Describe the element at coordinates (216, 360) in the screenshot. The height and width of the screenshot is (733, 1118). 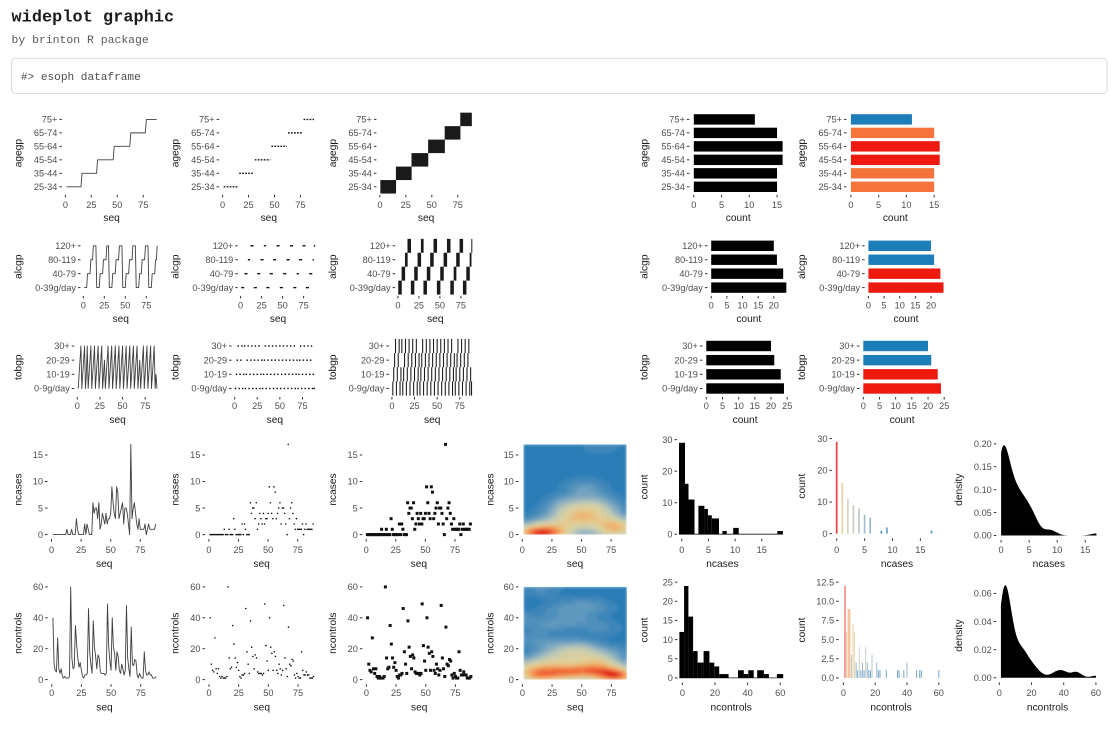
I see `svg-text: 20-29` at that location.